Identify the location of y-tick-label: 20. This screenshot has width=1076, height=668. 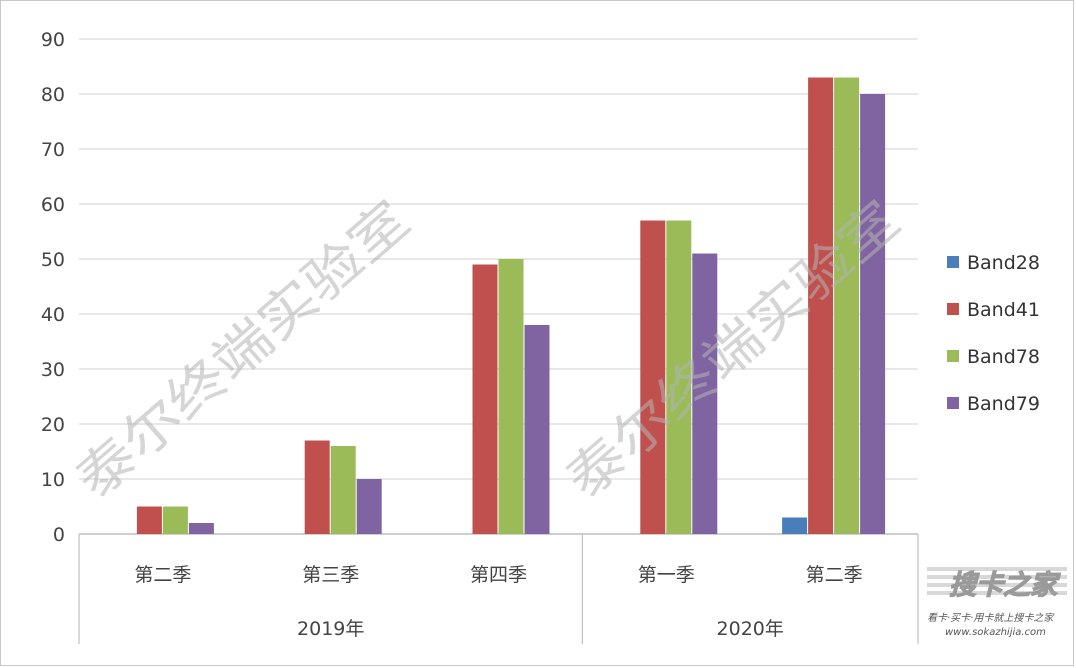
(53, 425).